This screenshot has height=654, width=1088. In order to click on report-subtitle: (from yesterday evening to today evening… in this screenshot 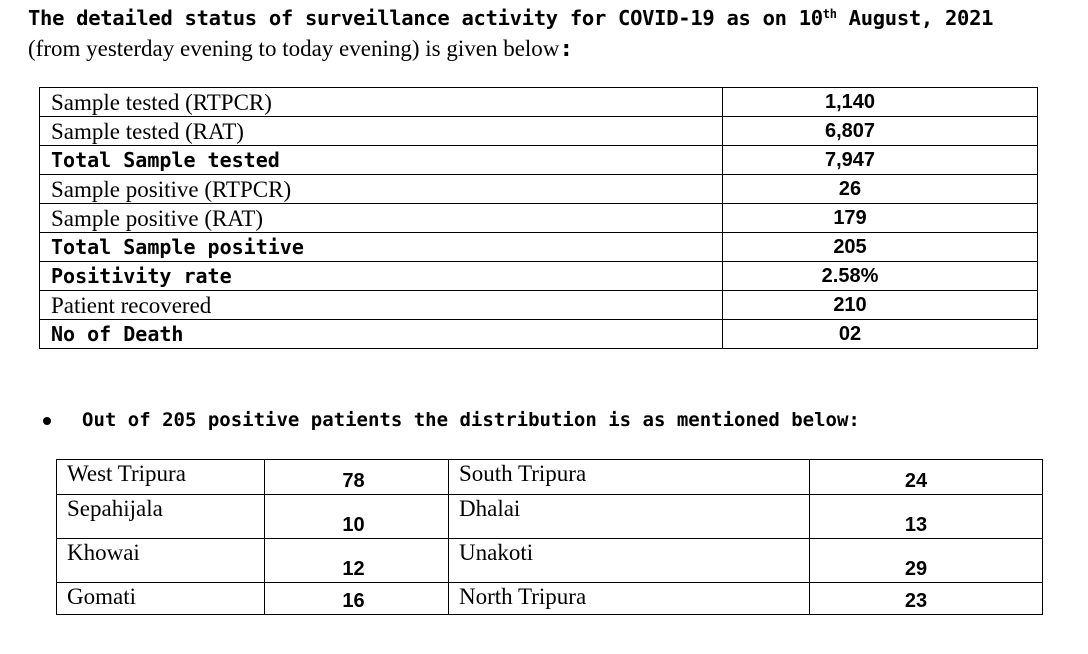, I will do `click(300, 49)`.